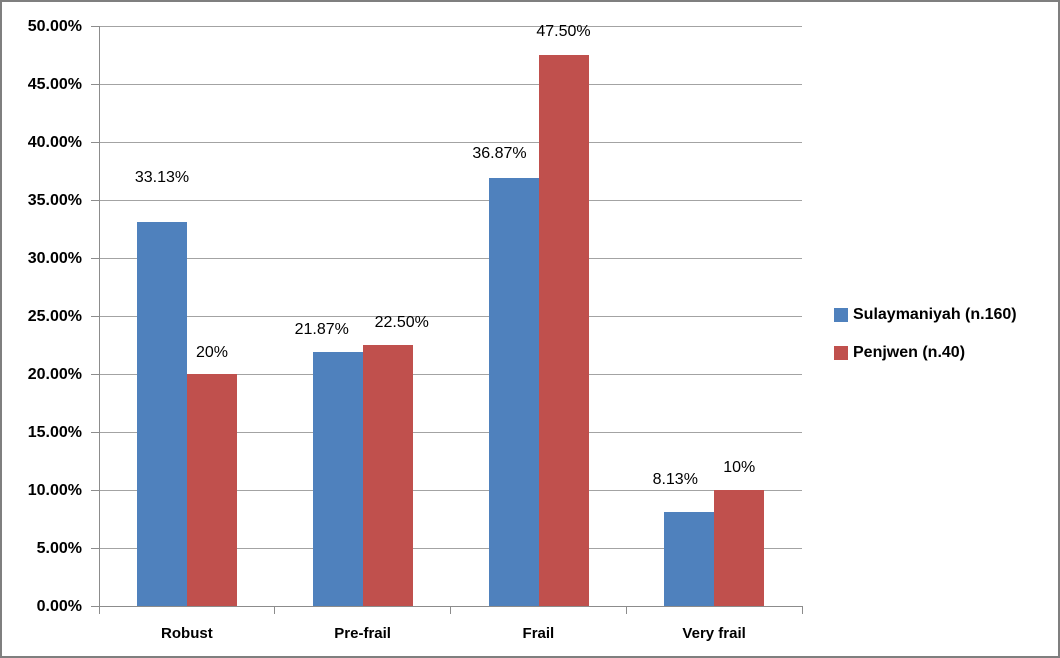 The width and height of the screenshot is (1060, 658). What do you see at coordinates (563, 330) in the screenshot?
I see `bar-penjwen-frail` at bounding box center [563, 330].